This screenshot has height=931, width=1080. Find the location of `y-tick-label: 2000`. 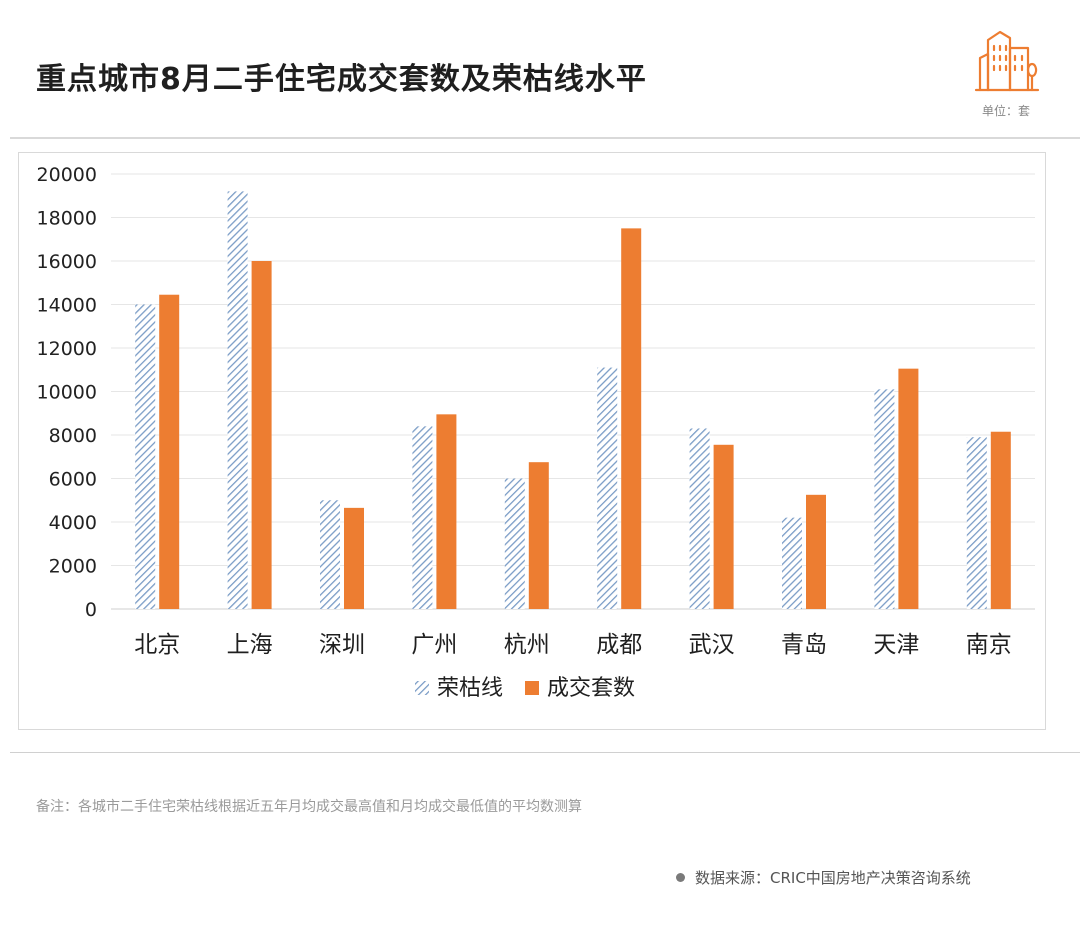

y-tick-label: 2000 is located at coordinates (73, 567).